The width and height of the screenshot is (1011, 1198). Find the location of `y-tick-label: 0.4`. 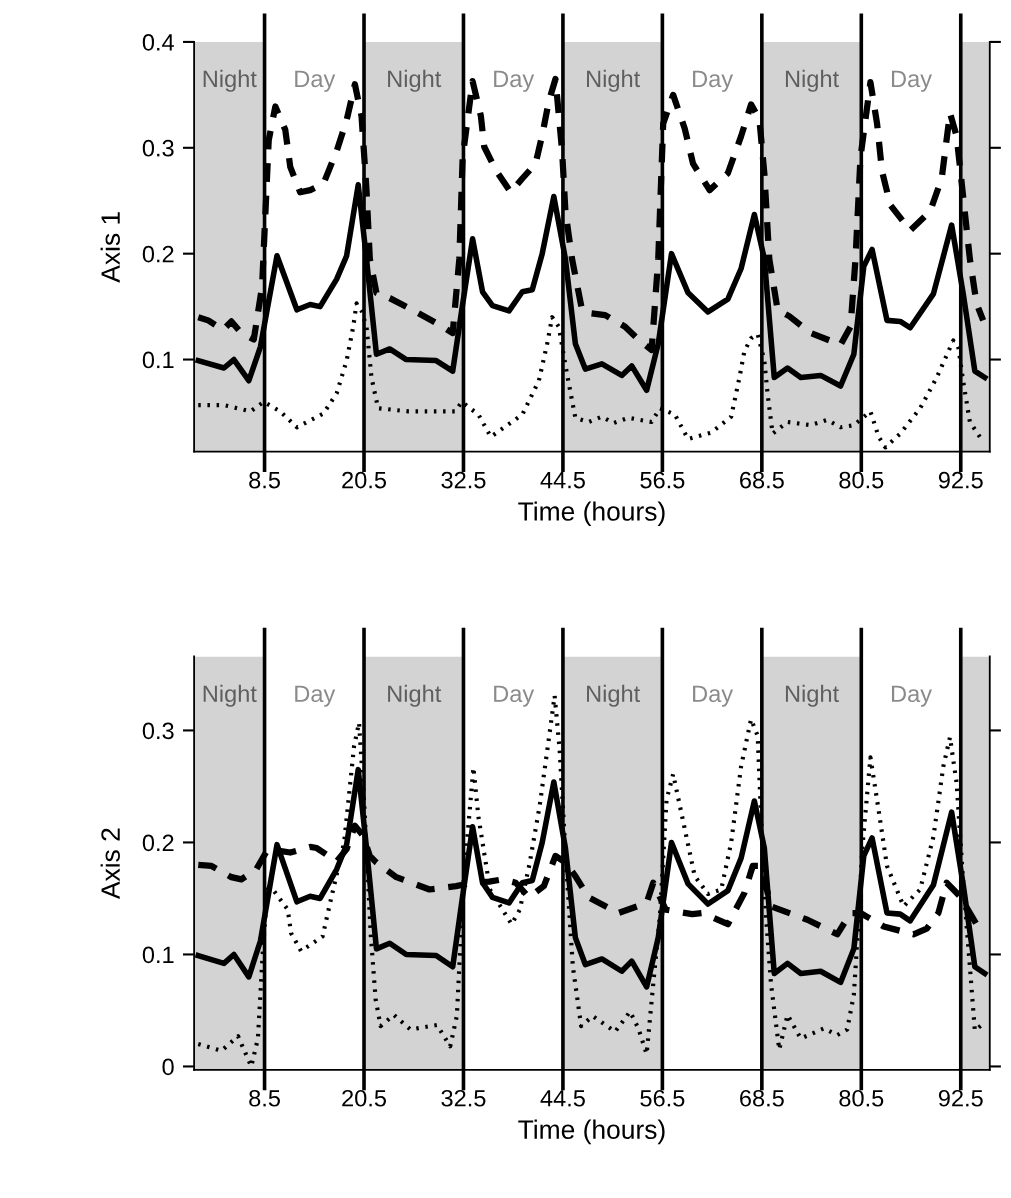

y-tick-label: 0.4 is located at coordinates (158, 42).